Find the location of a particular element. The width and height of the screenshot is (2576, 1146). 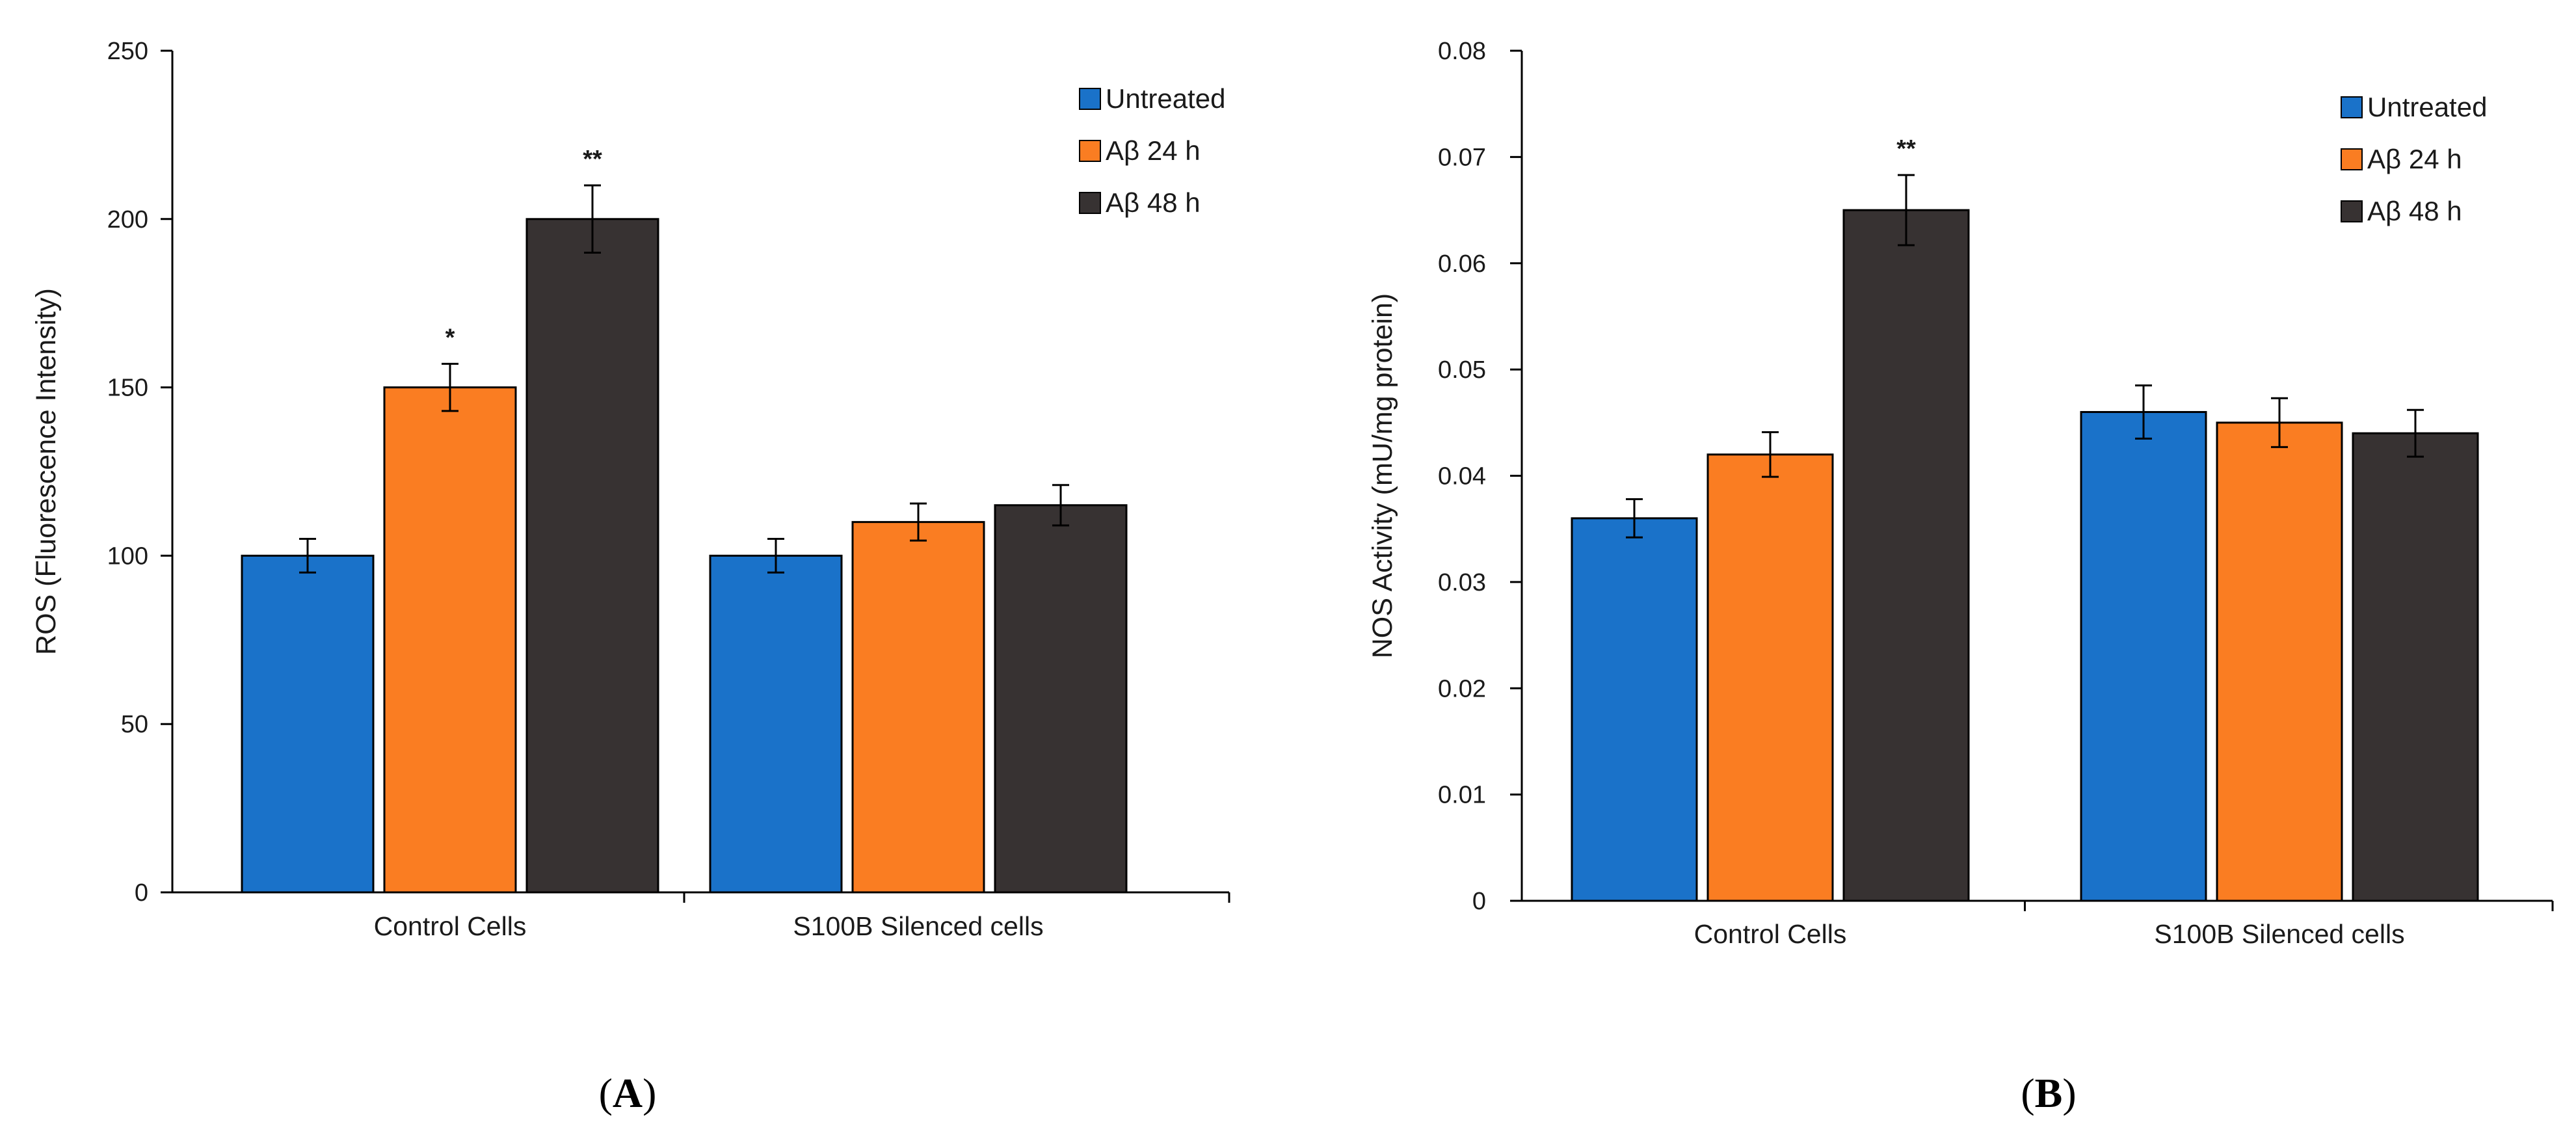

y-axis-label: ROS (Fluorescence Intensity) is located at coordinates (47, 471).